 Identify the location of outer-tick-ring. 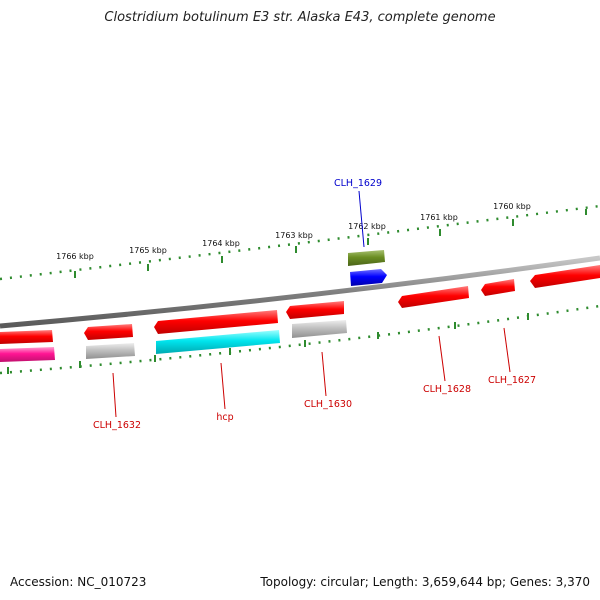
(300, 242).